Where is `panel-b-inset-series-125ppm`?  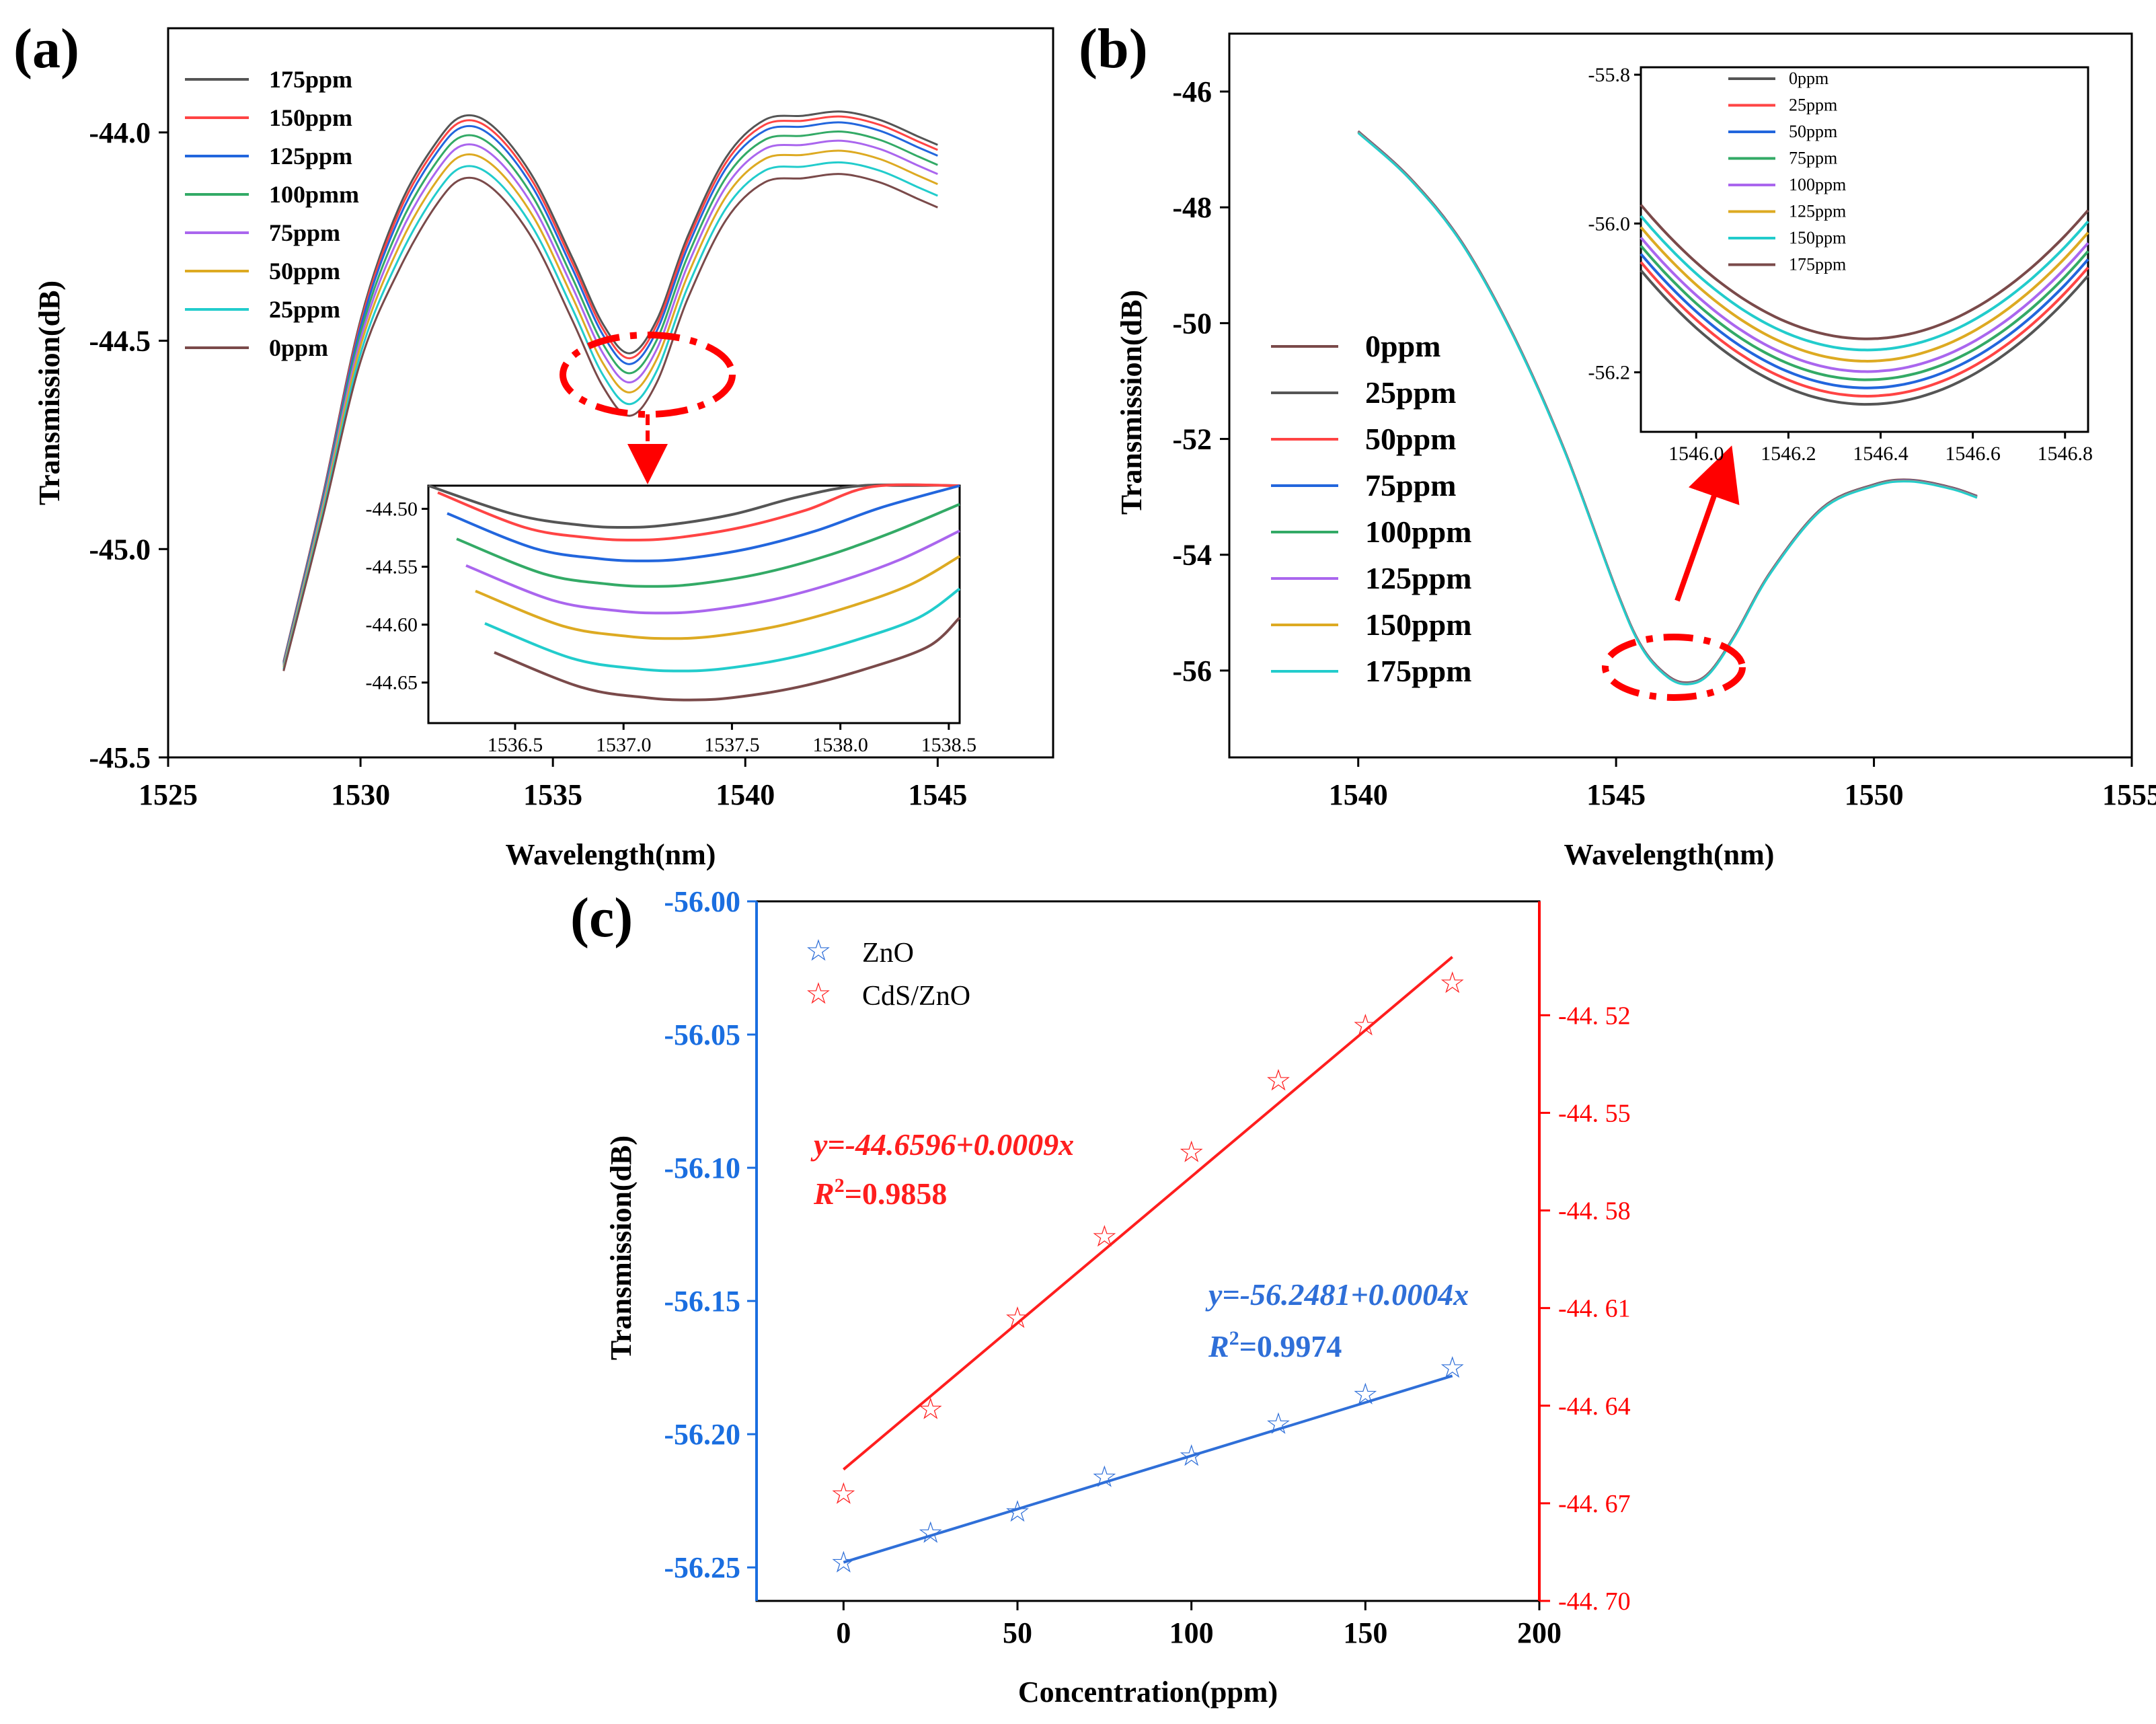 panel-b-inset-series-125ppm is located at coordinates (1865, 294).